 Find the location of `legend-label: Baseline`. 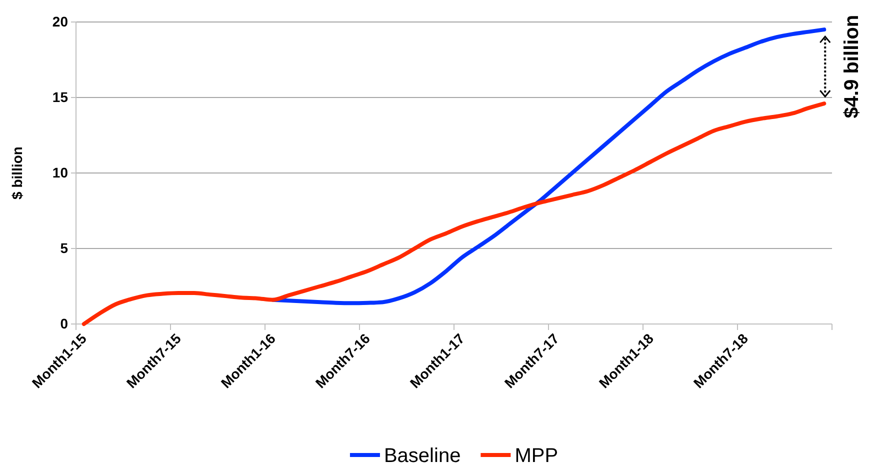

legend-label: Baseline is located at coordinates (422, 456).